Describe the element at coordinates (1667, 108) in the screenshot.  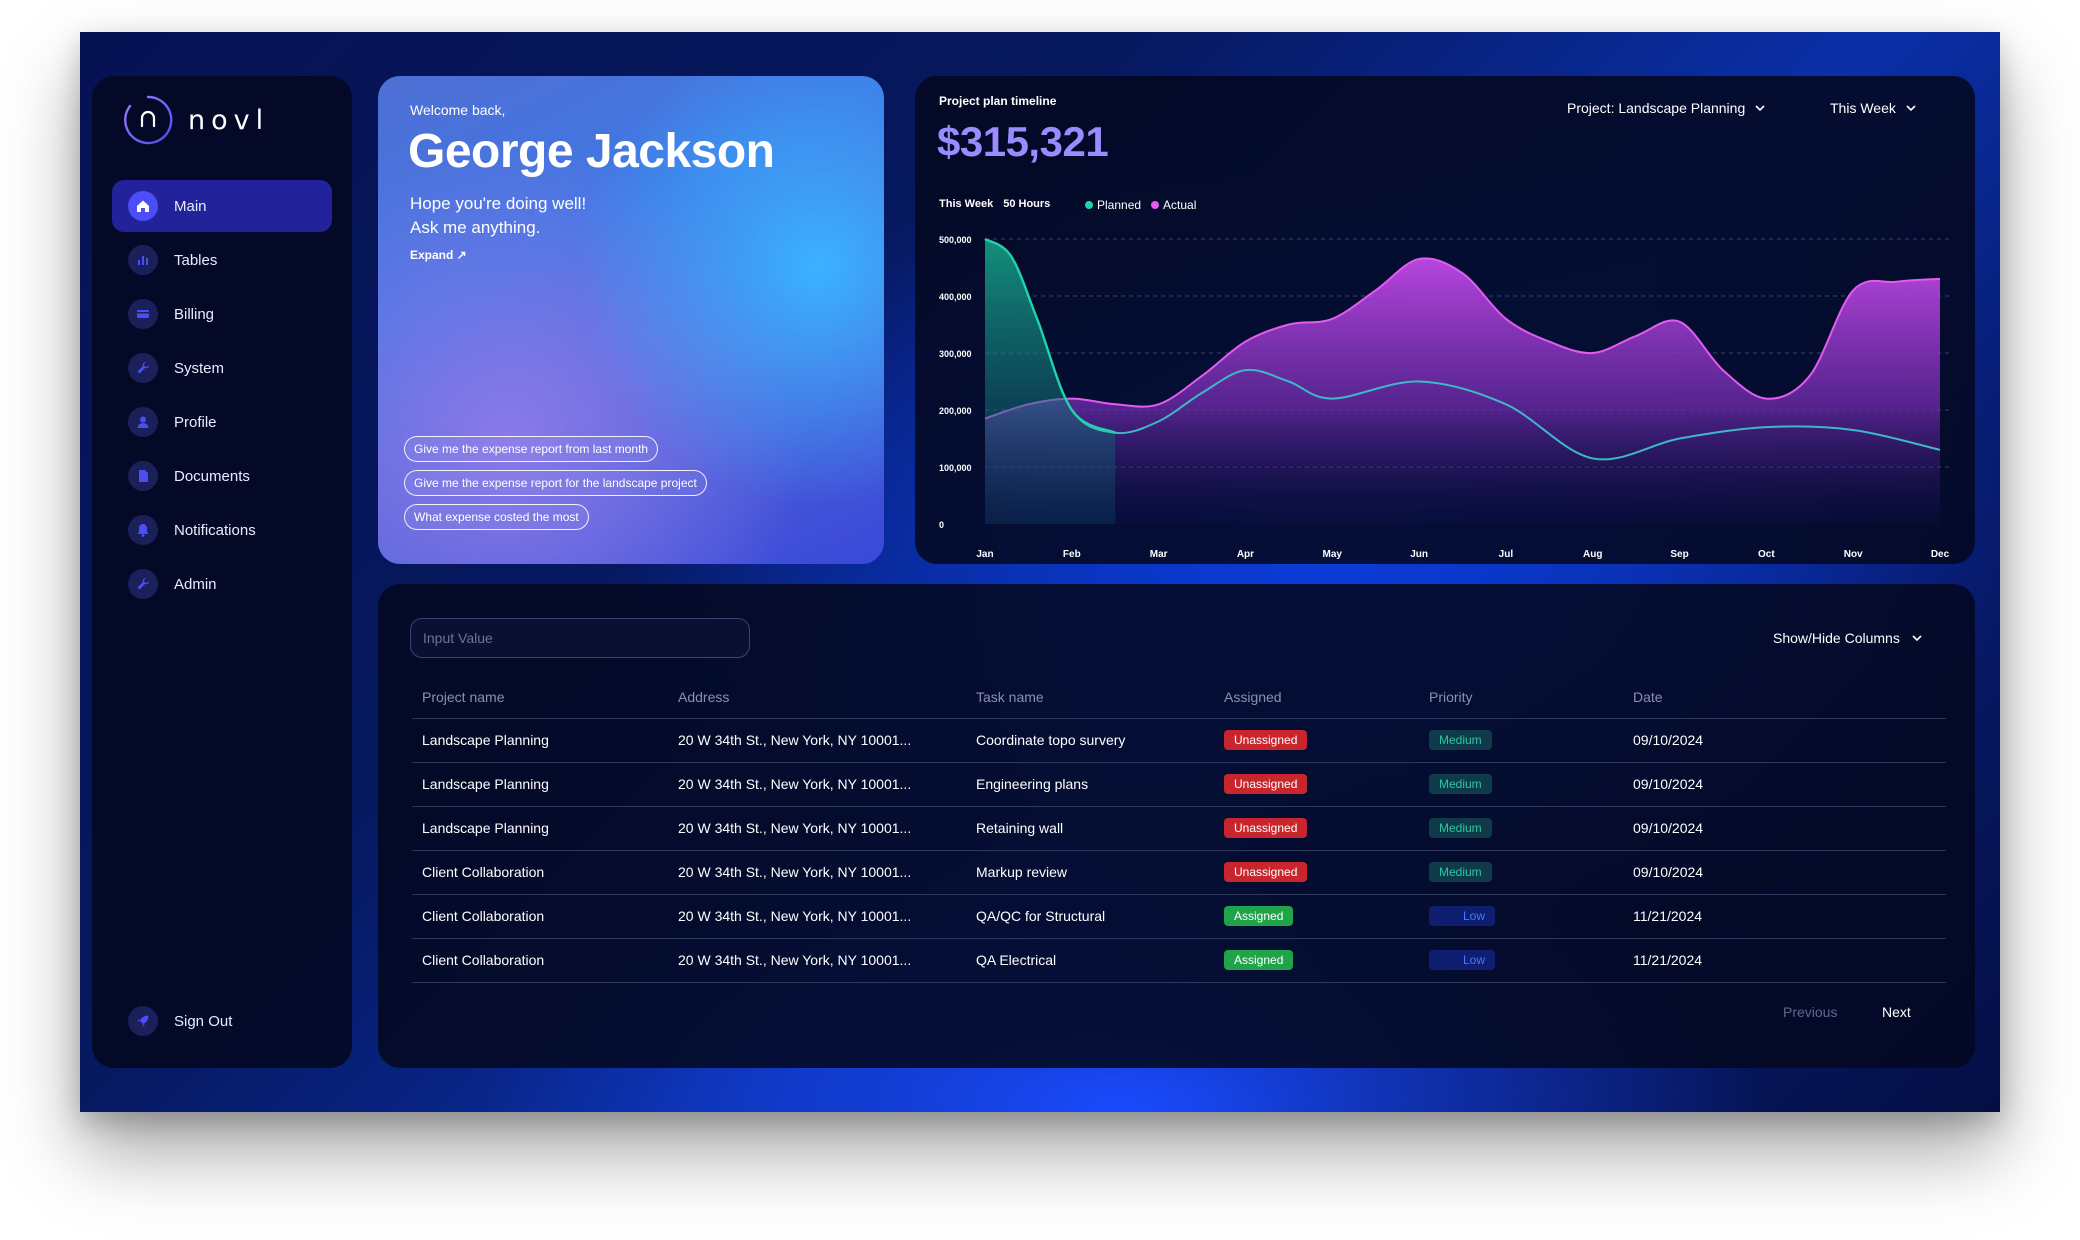
I see `project-dropdown: Project: Landscape Planning` at that location.